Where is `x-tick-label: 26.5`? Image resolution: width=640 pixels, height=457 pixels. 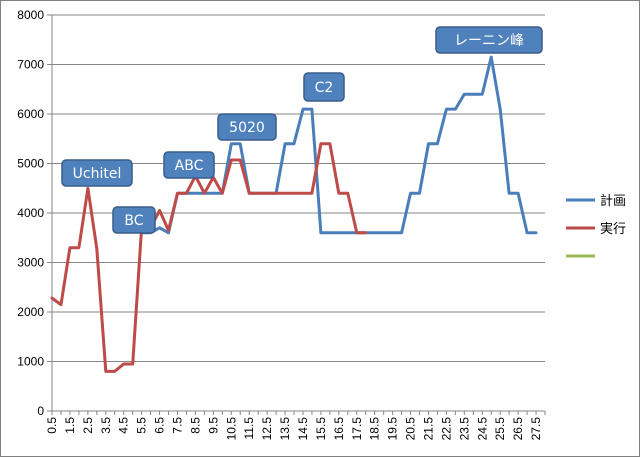 x-tick-label: 26.5 is located at coordinates (518, 429).